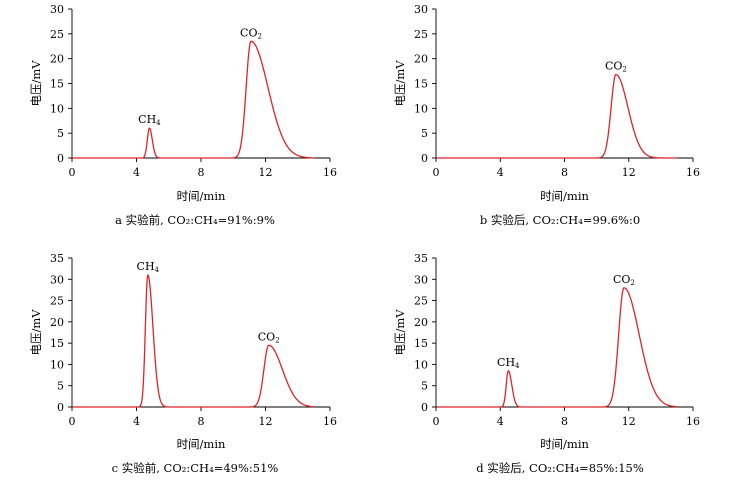  Describe the element at coordinates (560, 468) in the screenshot. I see `panel-caption: d 实验后, CO₂:CH₄=85%:15%` at that location.